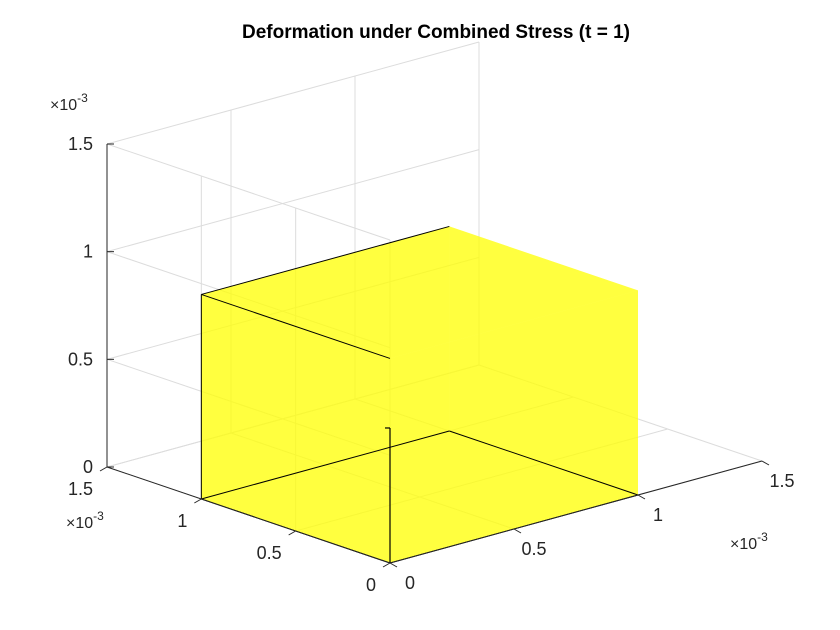 The height and width of the screenshot is (630, 840). What do you see at coordinates (88, 467) in the screenshot?
I see `z-tick-label: 0` at bounding box center [88, 467].